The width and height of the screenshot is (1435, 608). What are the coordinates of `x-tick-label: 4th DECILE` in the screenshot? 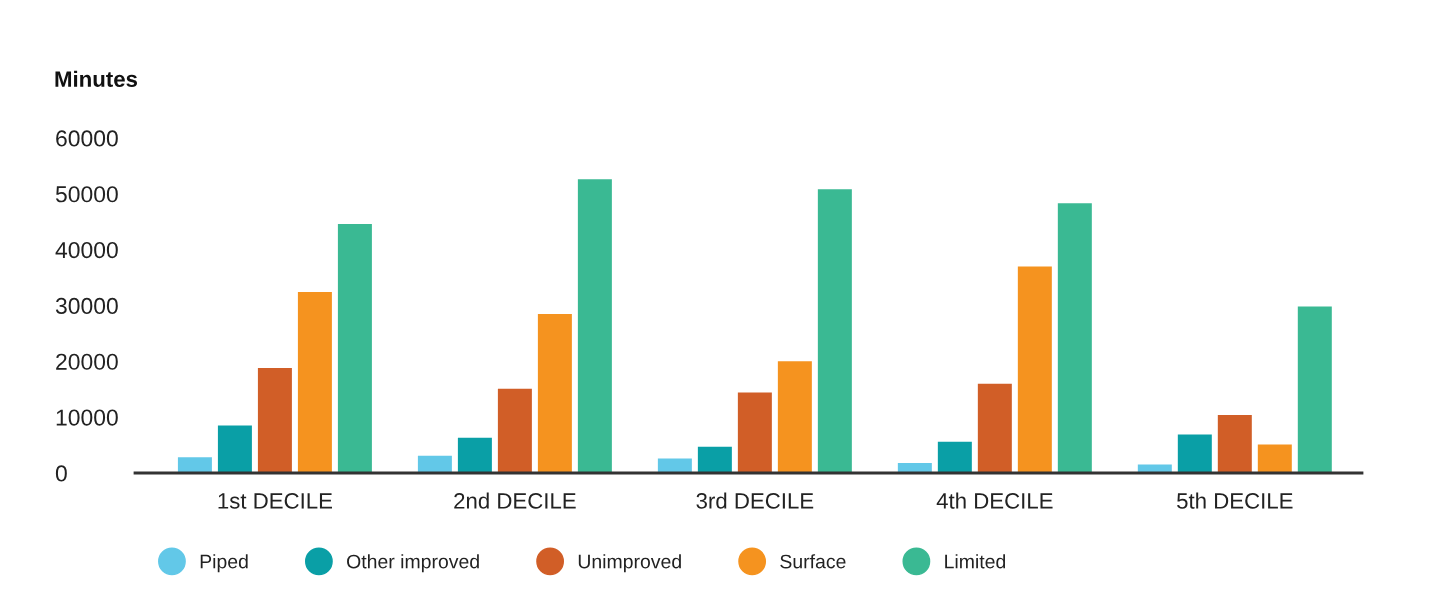 It's located at (994, 500).